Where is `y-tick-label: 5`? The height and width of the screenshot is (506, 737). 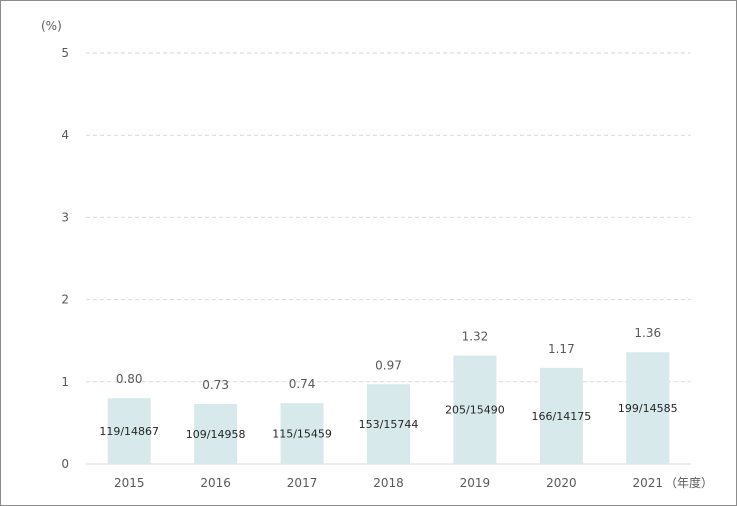 y-tick-label: 5 is located at coordinates (65, 53).